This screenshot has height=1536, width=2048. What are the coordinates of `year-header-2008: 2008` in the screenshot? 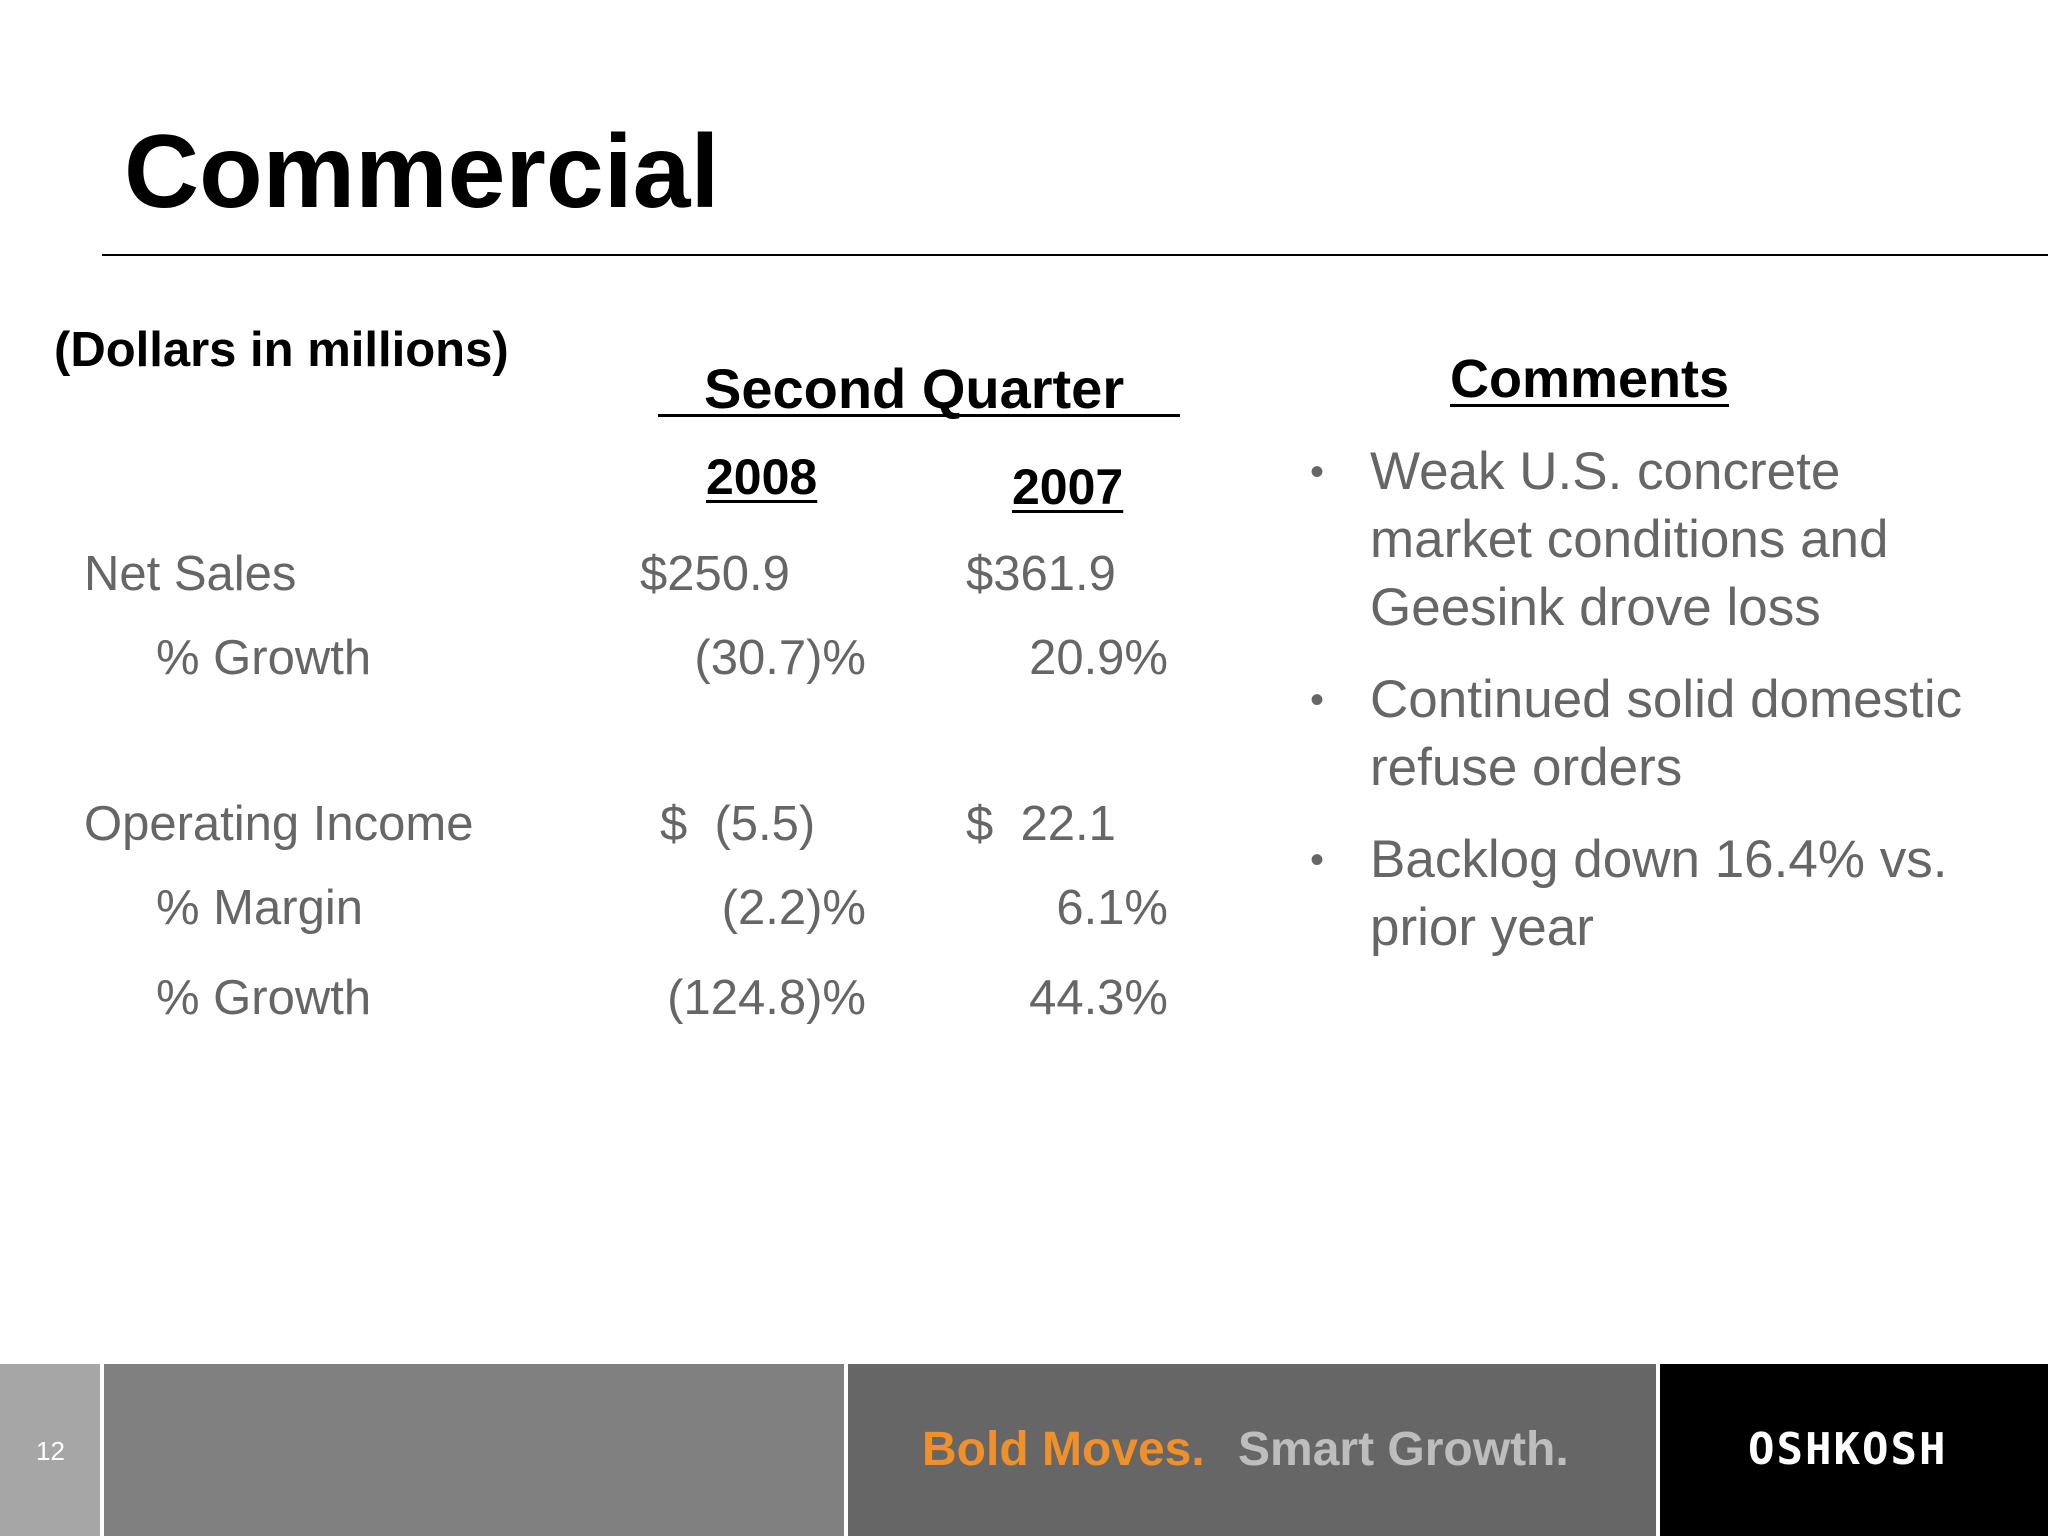 It's located at (762, 477).